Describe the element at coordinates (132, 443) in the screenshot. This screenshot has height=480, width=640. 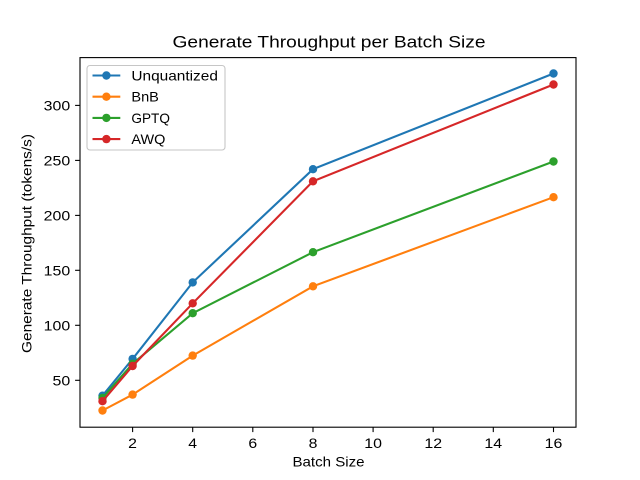
I see `svg-text: 2` at that location.